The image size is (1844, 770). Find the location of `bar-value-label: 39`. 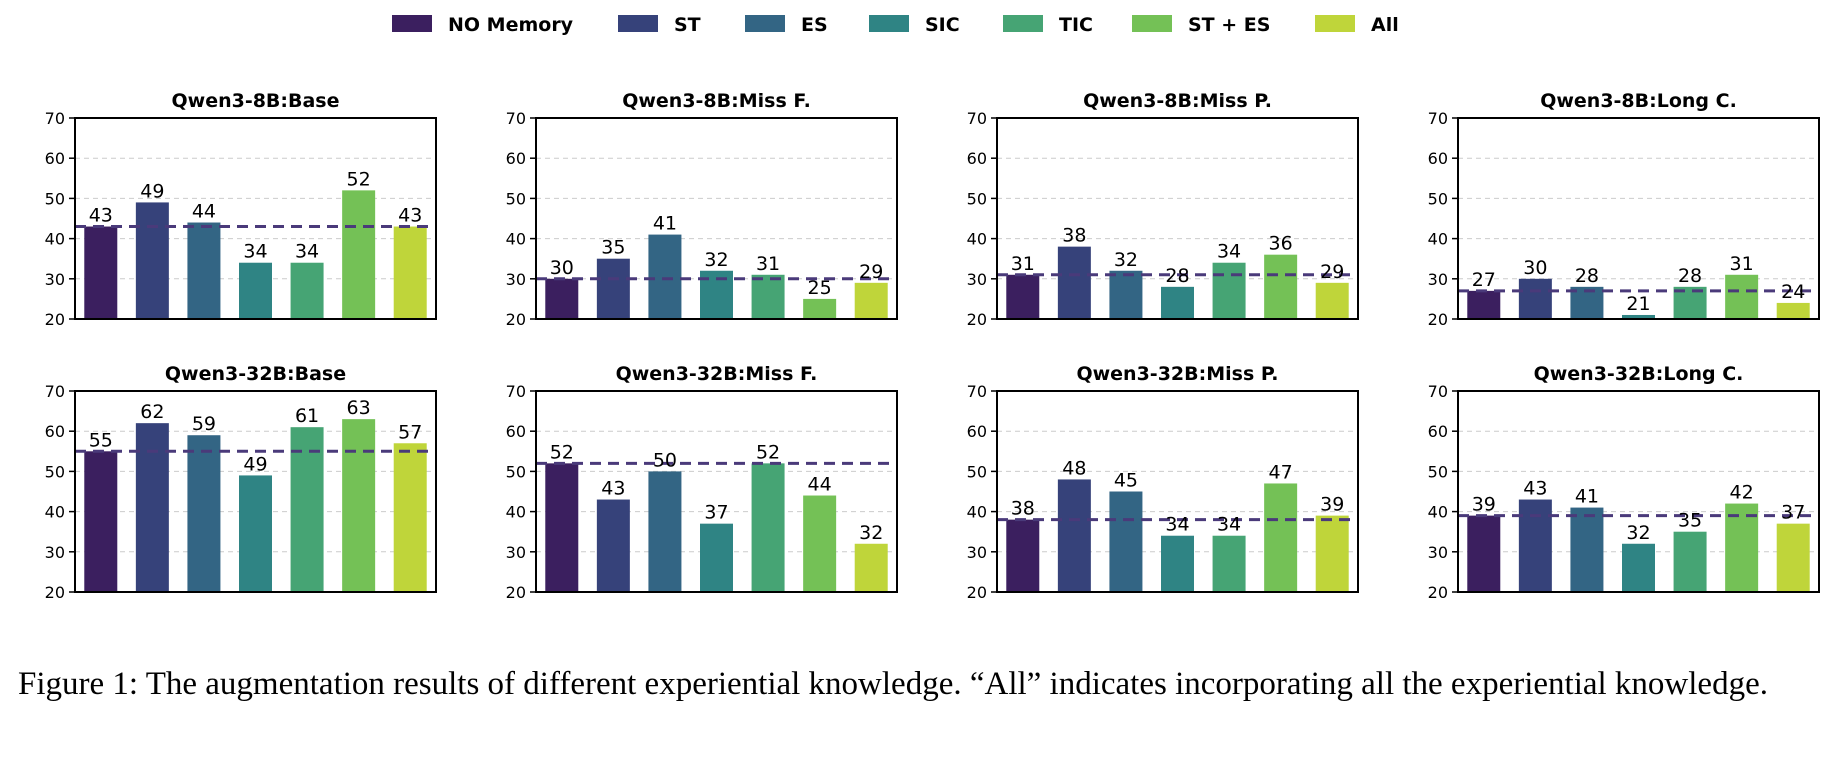

bar-value-label: 39 is located at coordinates (1332, 505).